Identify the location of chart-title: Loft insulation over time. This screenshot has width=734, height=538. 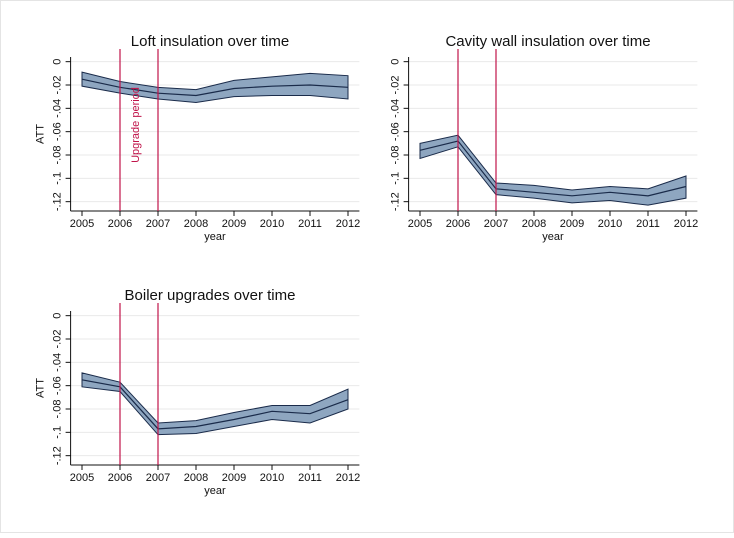
(210, 41).